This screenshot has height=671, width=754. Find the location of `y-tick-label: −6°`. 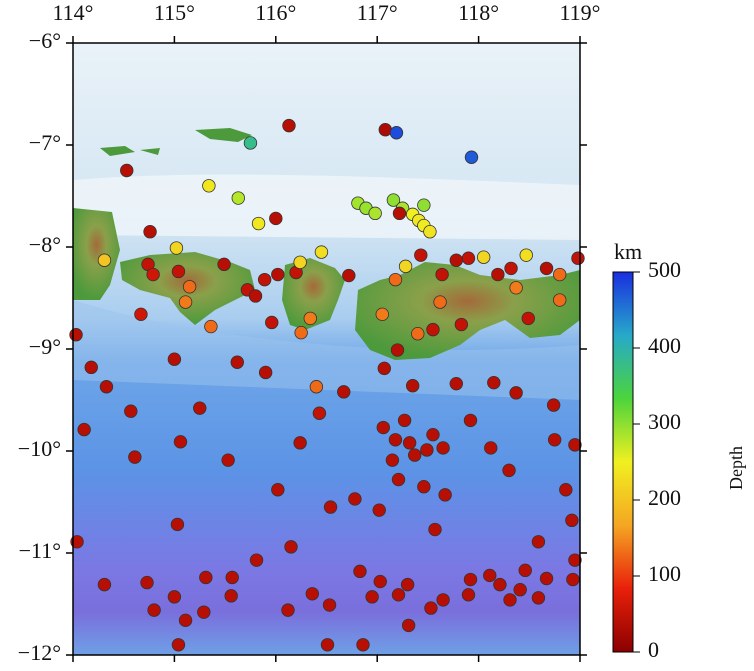

y-tick-label: −6° is located at coordinates (45, 40).